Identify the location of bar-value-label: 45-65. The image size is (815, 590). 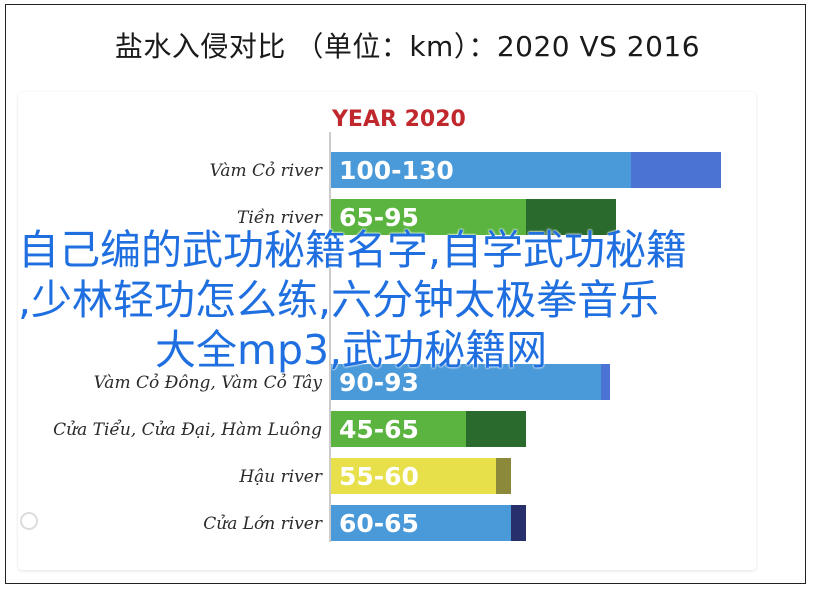
(379, 429).